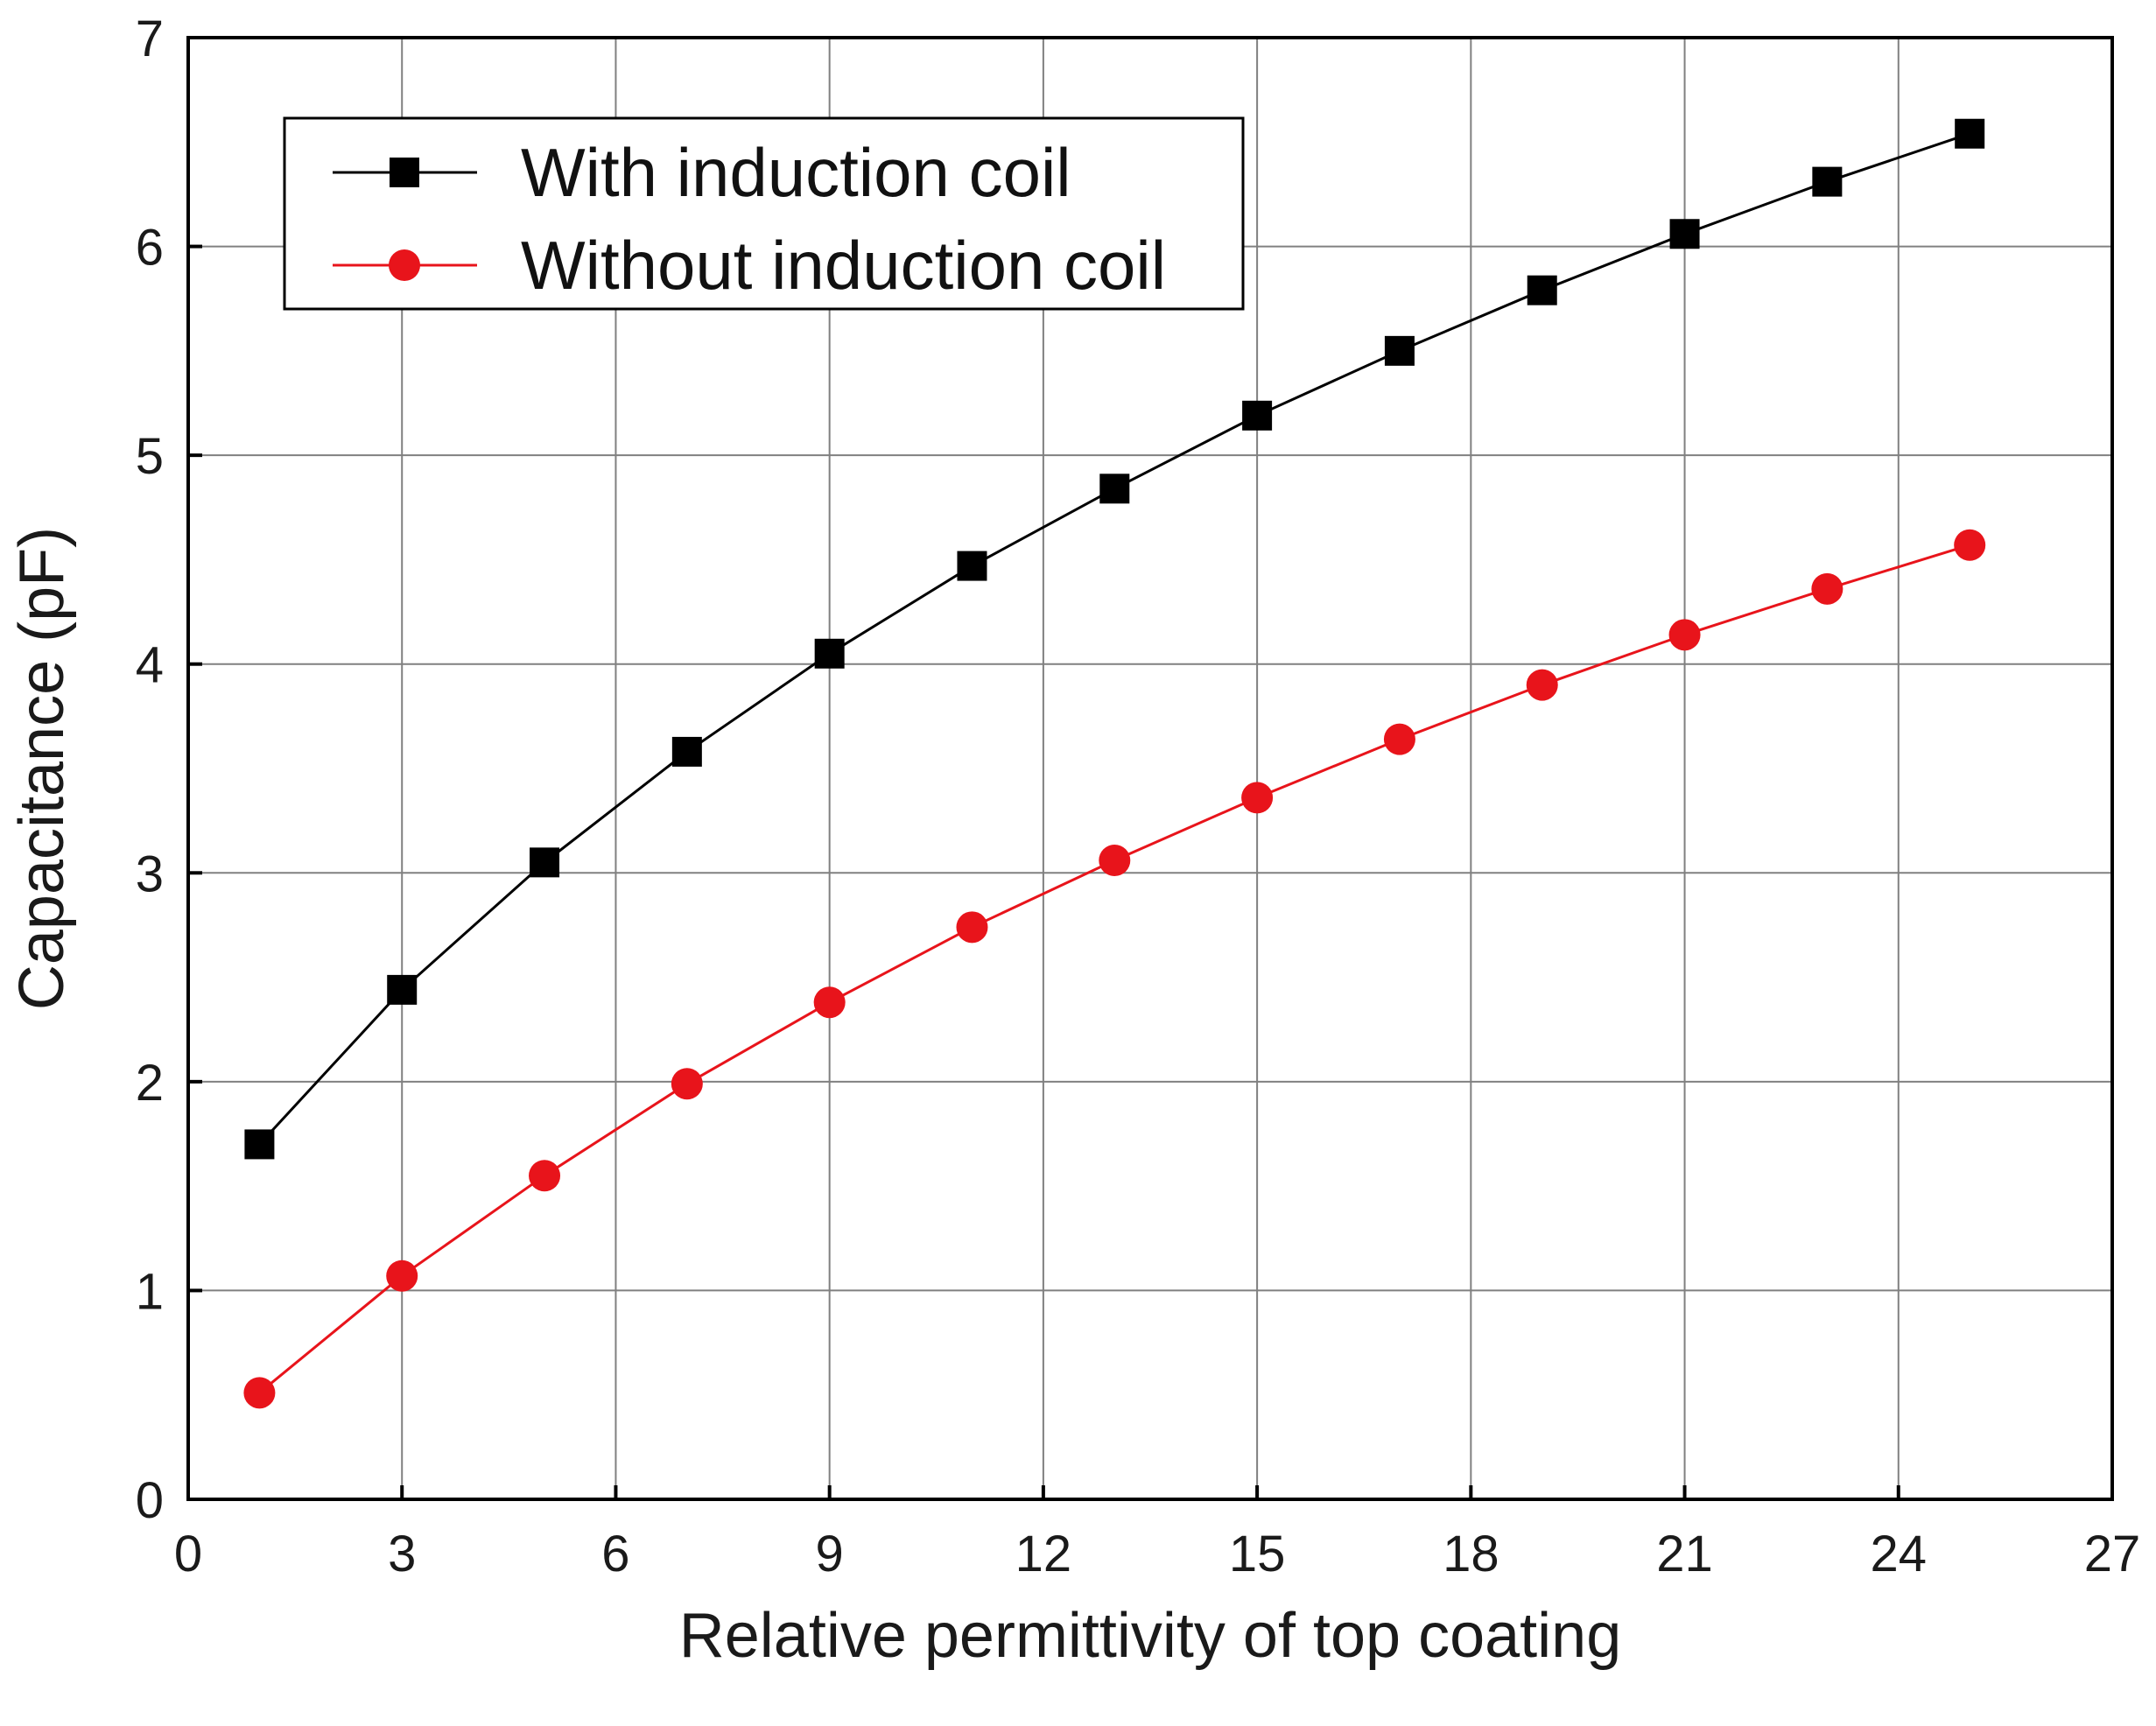 Image resolution: width=2156 pixels, height=1726 pixels. Describe the element at coordinates (843, 265) in the screenshot. I see `legend-label-without-coil: Without induction coil` at that location.